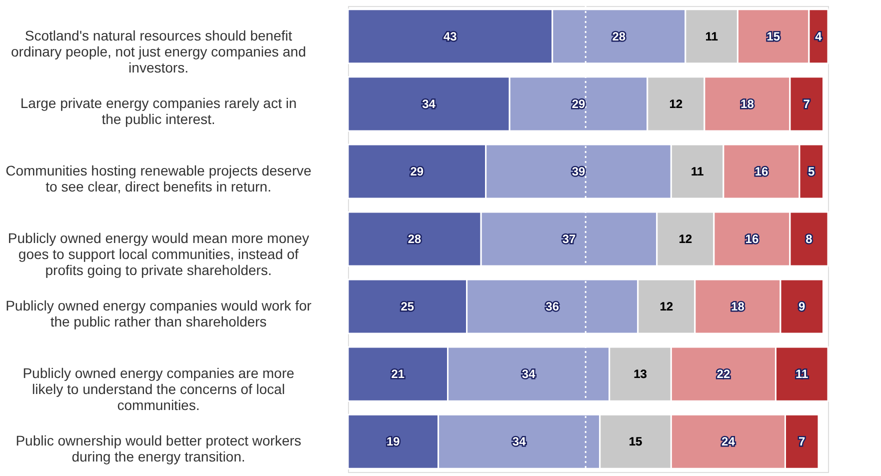 The image size is (881, 476). Describe the element at coordinates (809, 239) in the screenshot. I see `data-label: 8` at that location.